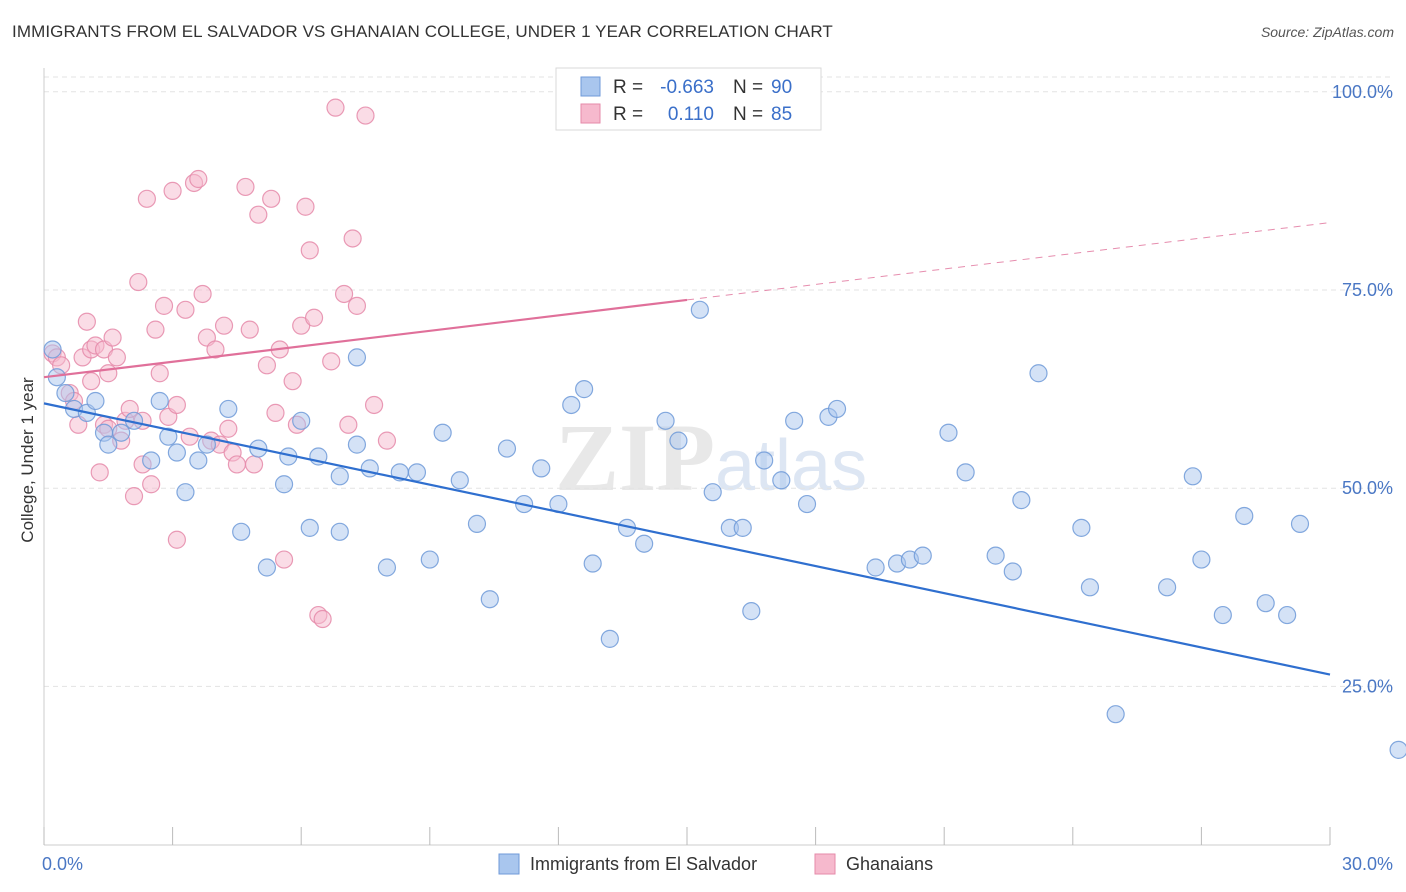 This screenshot has height=892, width=1406. What do you see at coordinates (781, 87) in the screenshot?
I see `legend-n-value-1: 90` at bounding box center [781, 87].